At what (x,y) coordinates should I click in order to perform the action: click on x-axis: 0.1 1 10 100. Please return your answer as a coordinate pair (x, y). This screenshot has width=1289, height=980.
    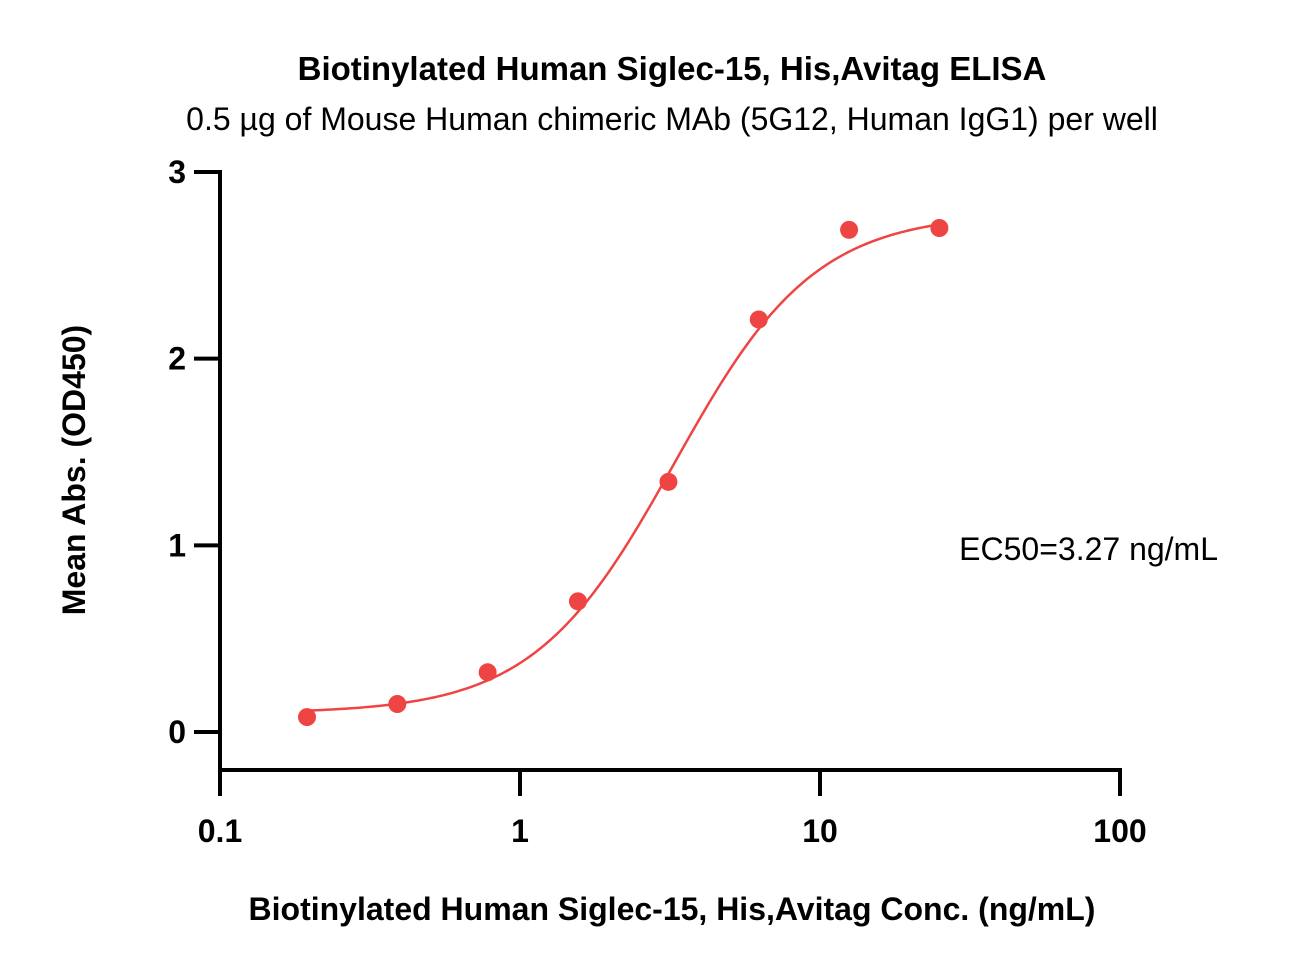
    Looking at the image, I should click on (672, 808).